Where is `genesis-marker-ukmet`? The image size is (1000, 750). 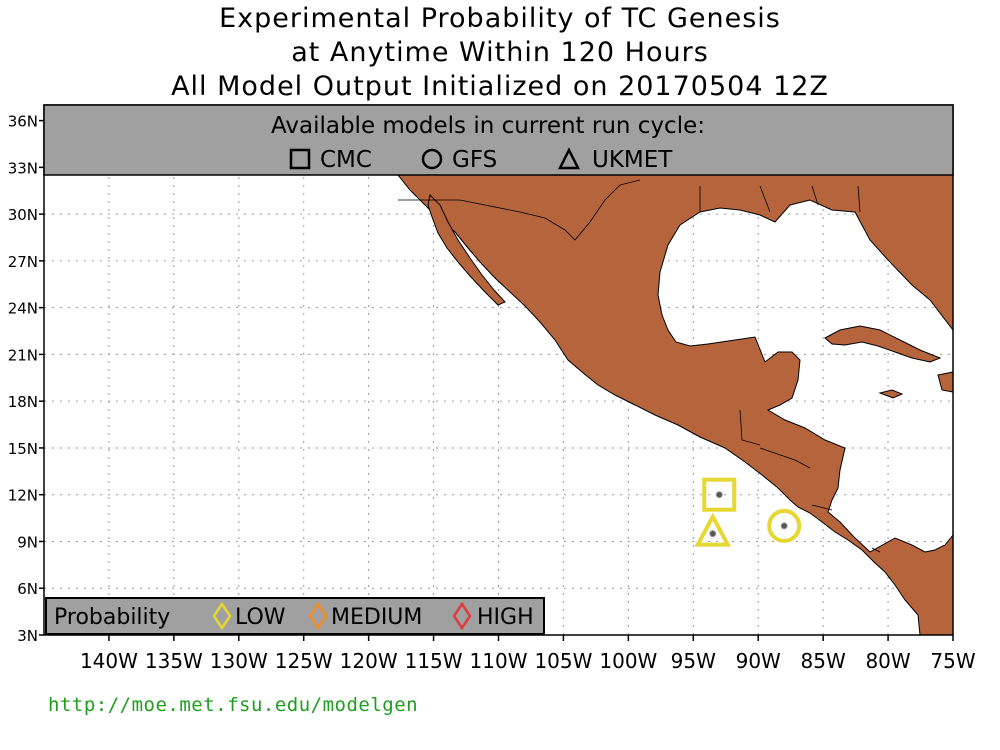 genesis-marker-ukmet is located at coordinates (713, 529).